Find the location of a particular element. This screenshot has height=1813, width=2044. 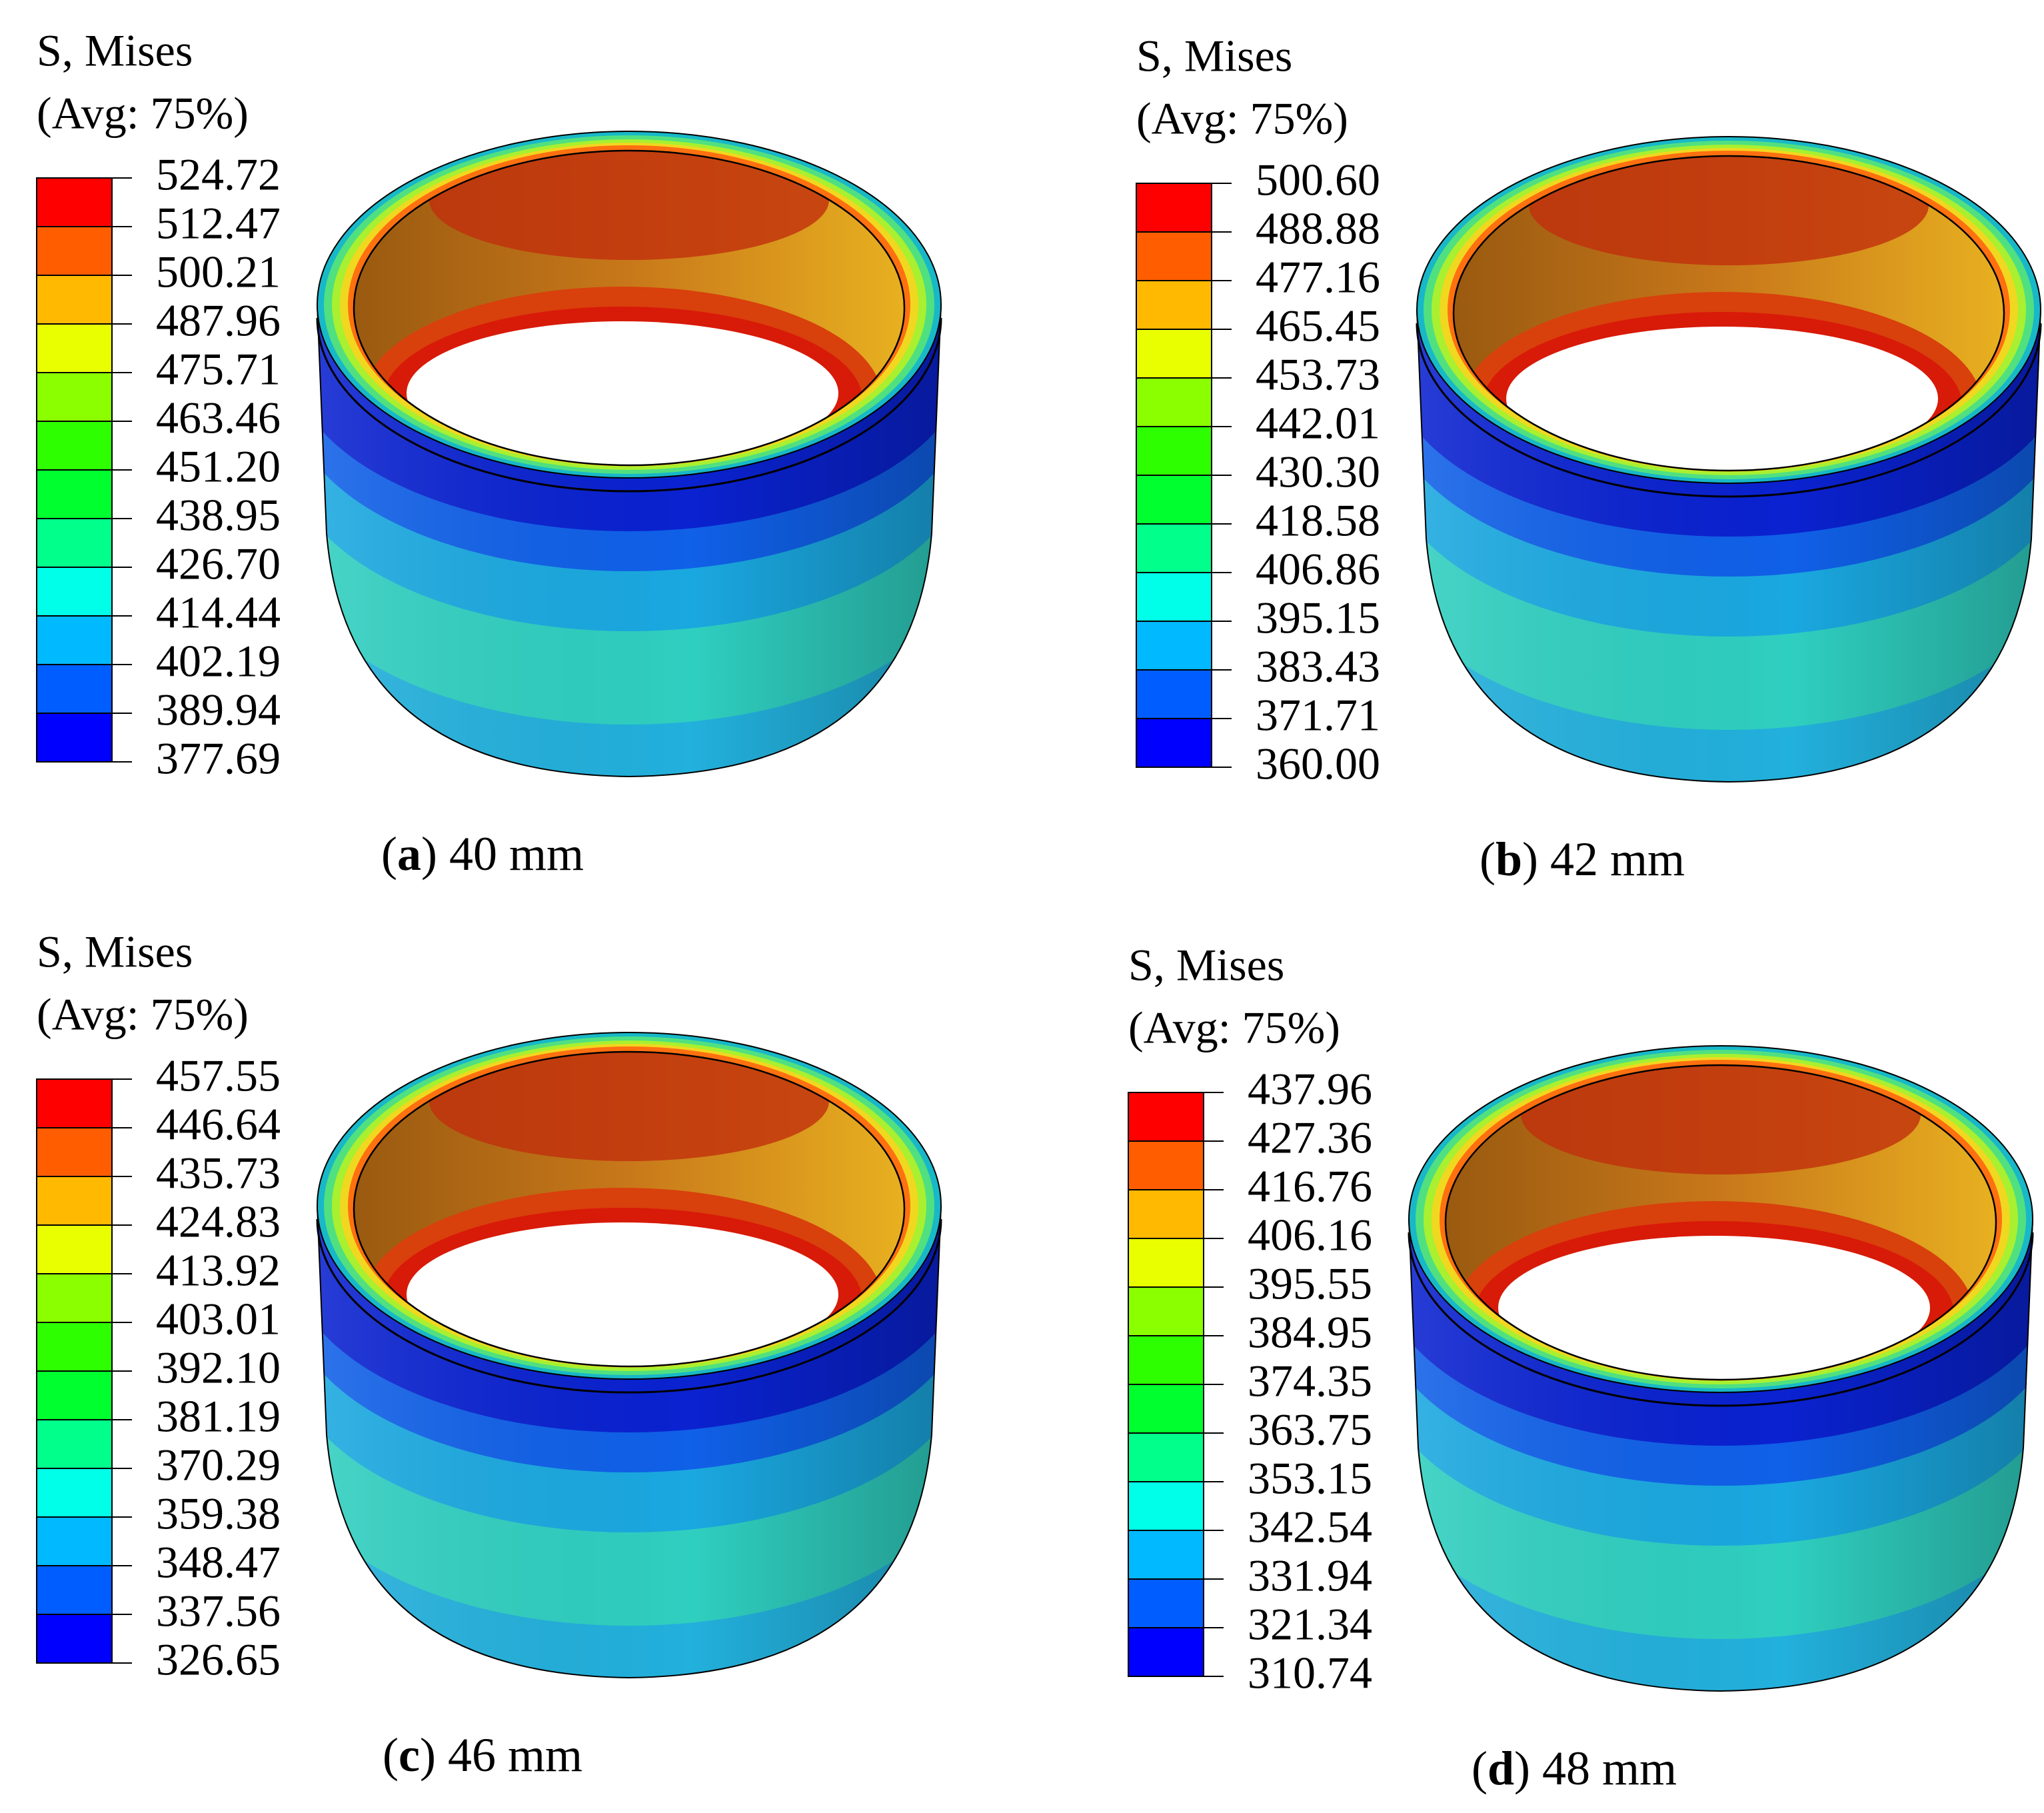

caption: (d) 48 mm is located at coordinates (1575, 1768).